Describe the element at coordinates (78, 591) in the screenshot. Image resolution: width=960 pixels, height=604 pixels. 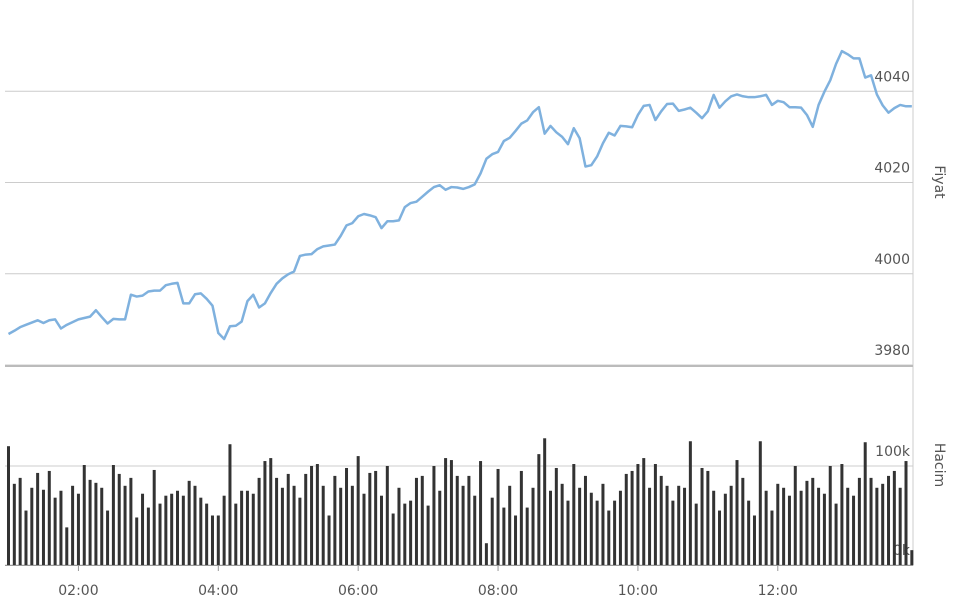
I see `x-tick-label: 02:00` at that location.